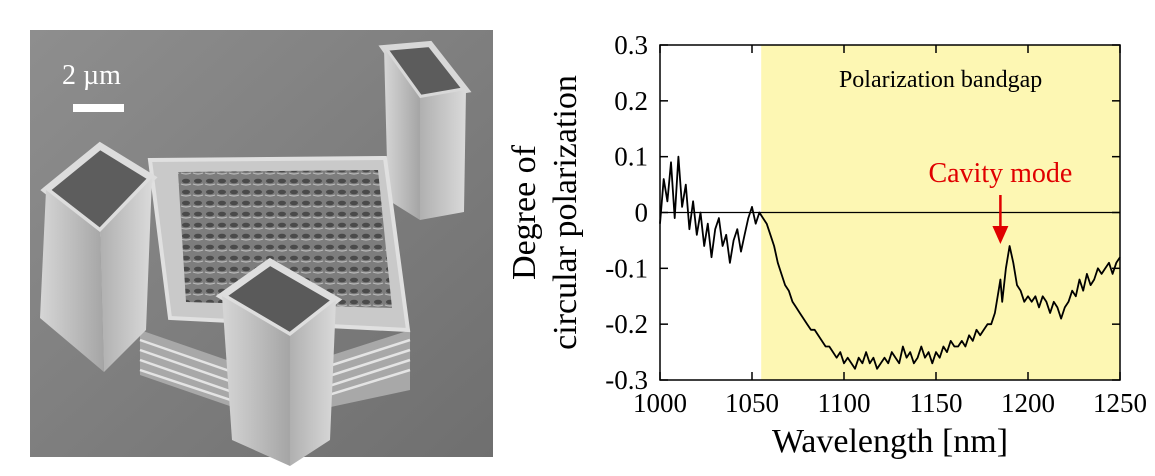  Describe the element at coordinates (940, 80) in the screenshot. I see `bandgap-label: Polarization bandgap` at that location.